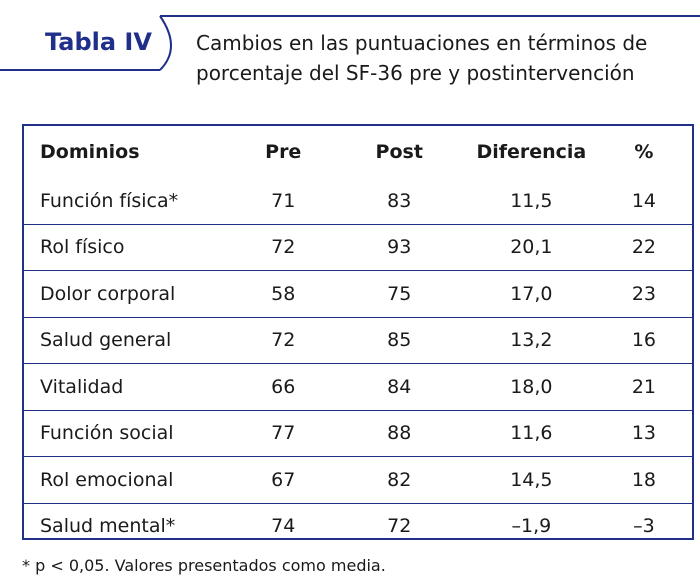 The width and height of the screenshot is (700, 588). I want to click on cell-percent: 13, so click(644, 433).